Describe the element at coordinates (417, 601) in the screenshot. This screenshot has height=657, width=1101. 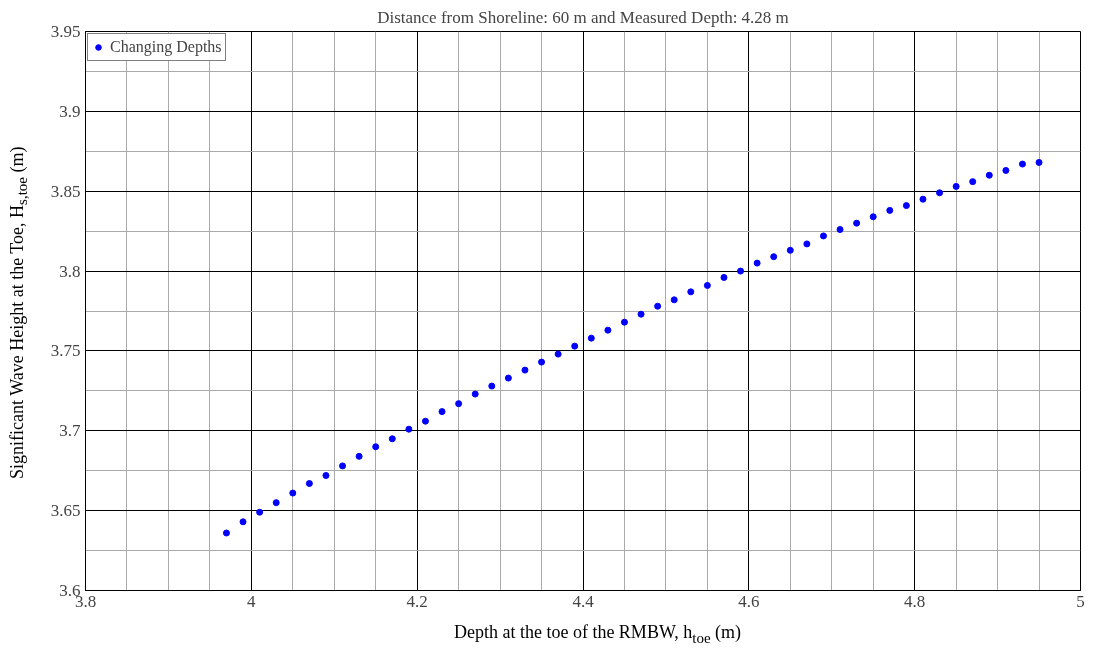
I see `x-tick-label: 4.2` at that location.